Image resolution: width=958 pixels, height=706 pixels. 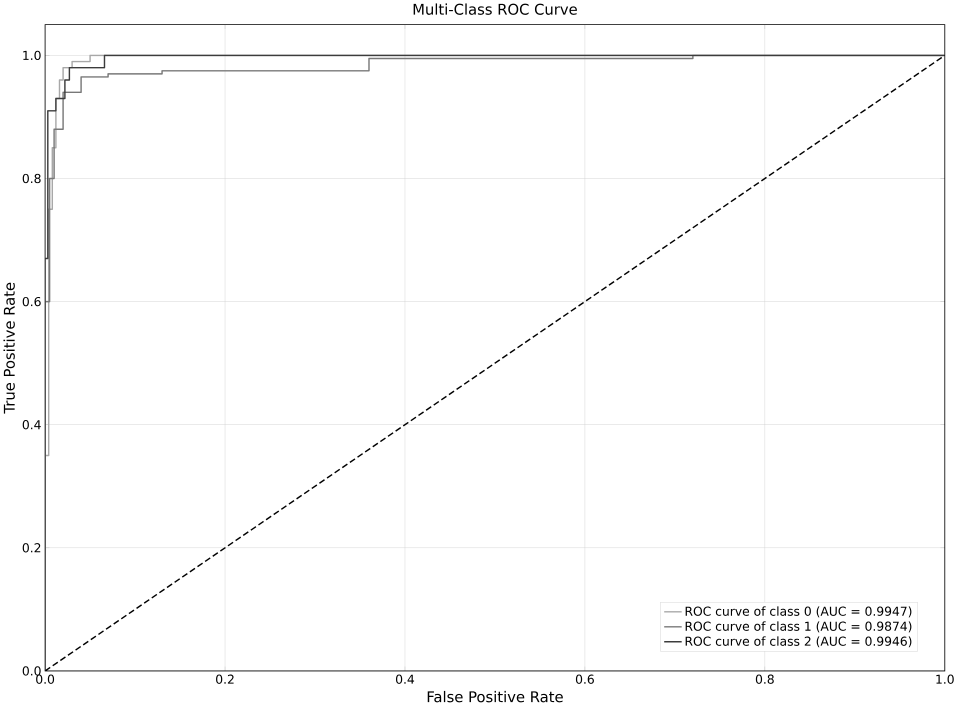 I want to click on y-tick-label: 0.2, so click(x=31, y=548).